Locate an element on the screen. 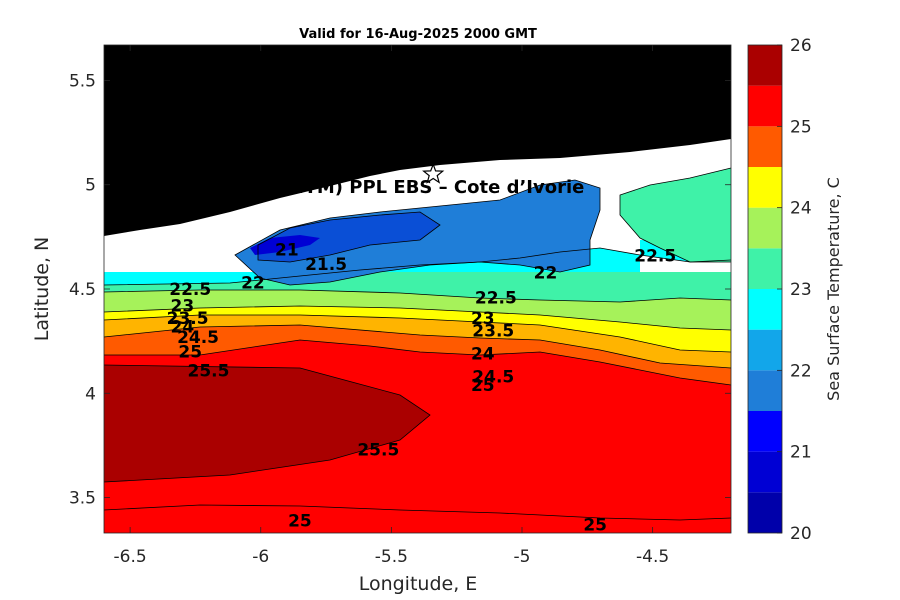  colorbar-label: Sea Surface Temperature, C is located at coordinates (833, 289).